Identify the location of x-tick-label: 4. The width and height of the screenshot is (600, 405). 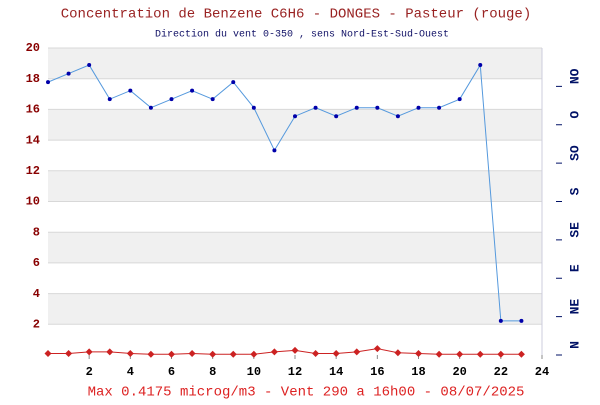
(130, 372).